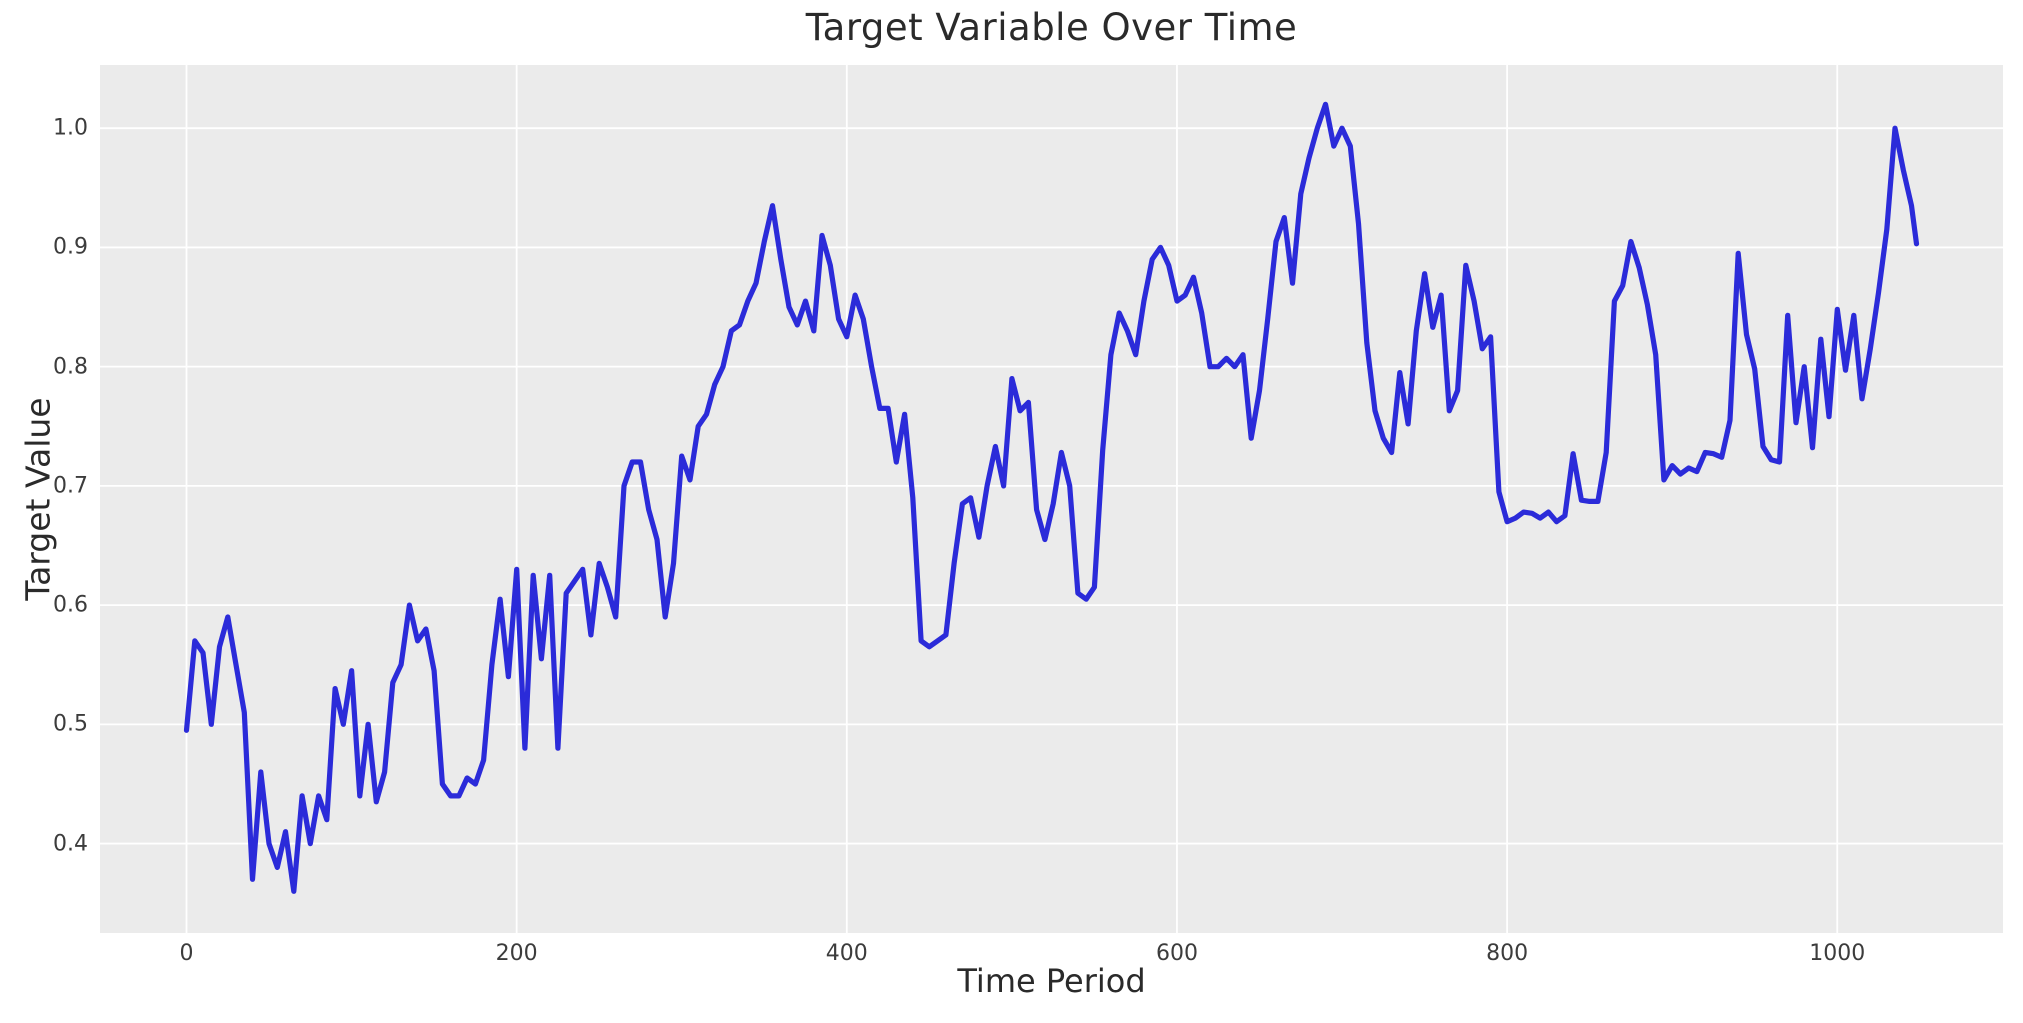 The height and width of the screenshot is (1023, 2023). What do you see at coordinates (1507, 953) in the screenshot?
I see `x-tick-label: 800` at bounding box center [1507, 953].